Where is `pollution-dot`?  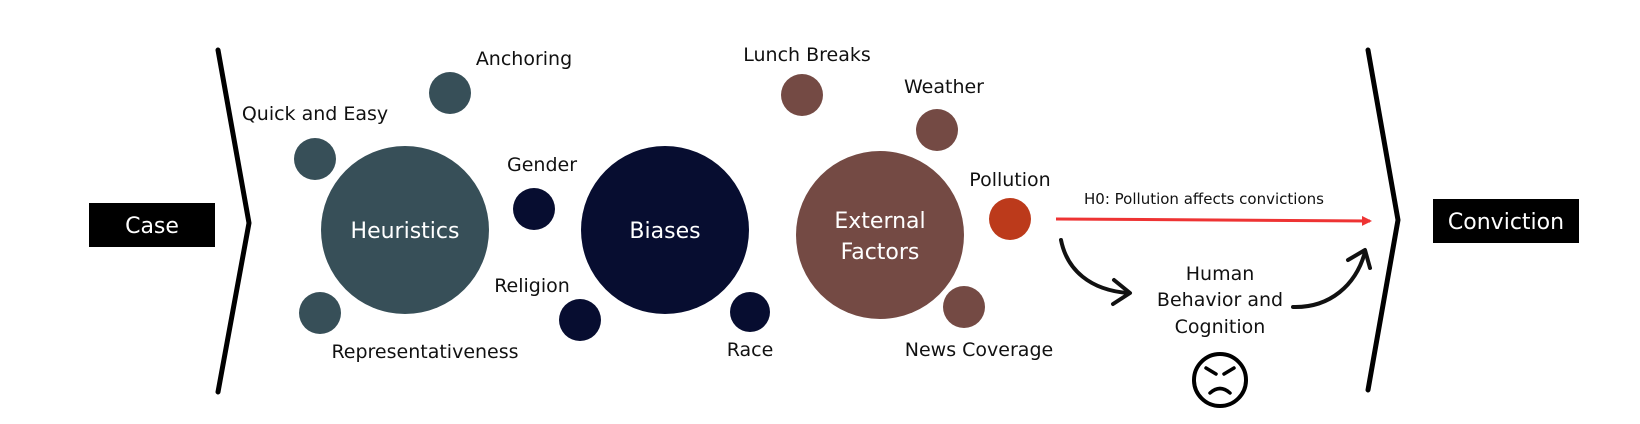 pollution-dot is located at coordinates (1010, 219).